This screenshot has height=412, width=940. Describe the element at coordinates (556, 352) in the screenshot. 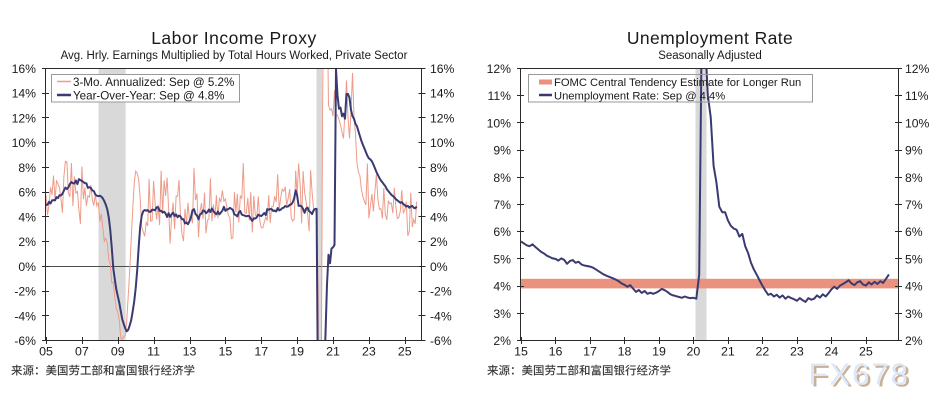

I see `svg-text: 16` at that location.